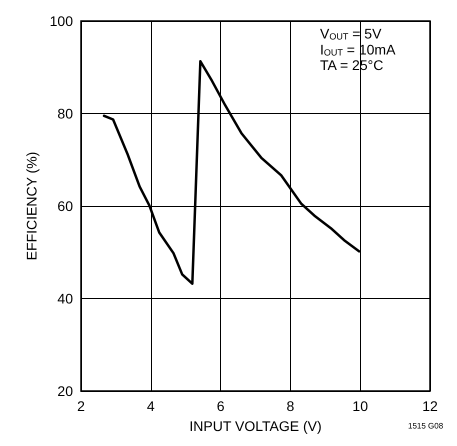 This screenshot has height=446, width=457. Describe the element at coordinates (426, 426) in the screenshot. I see `text: 1515 G08` at that location.